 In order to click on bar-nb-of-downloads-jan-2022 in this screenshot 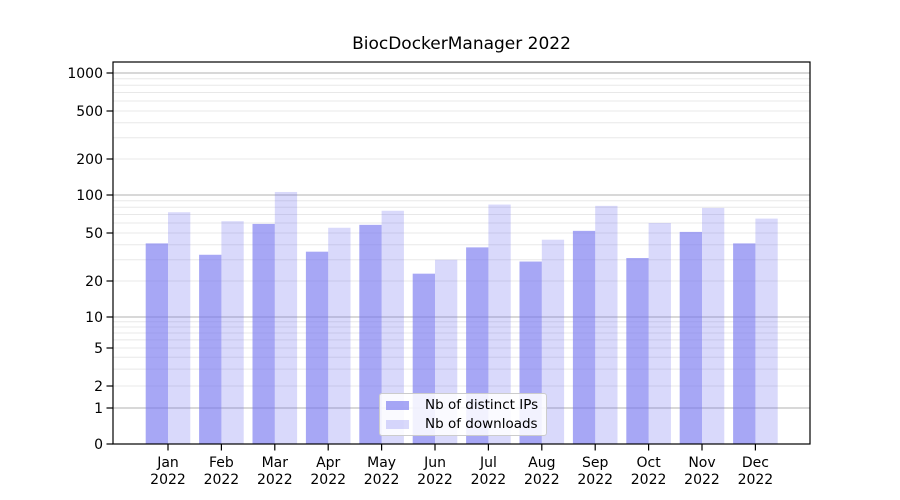, I will do `click(179, 328)`.